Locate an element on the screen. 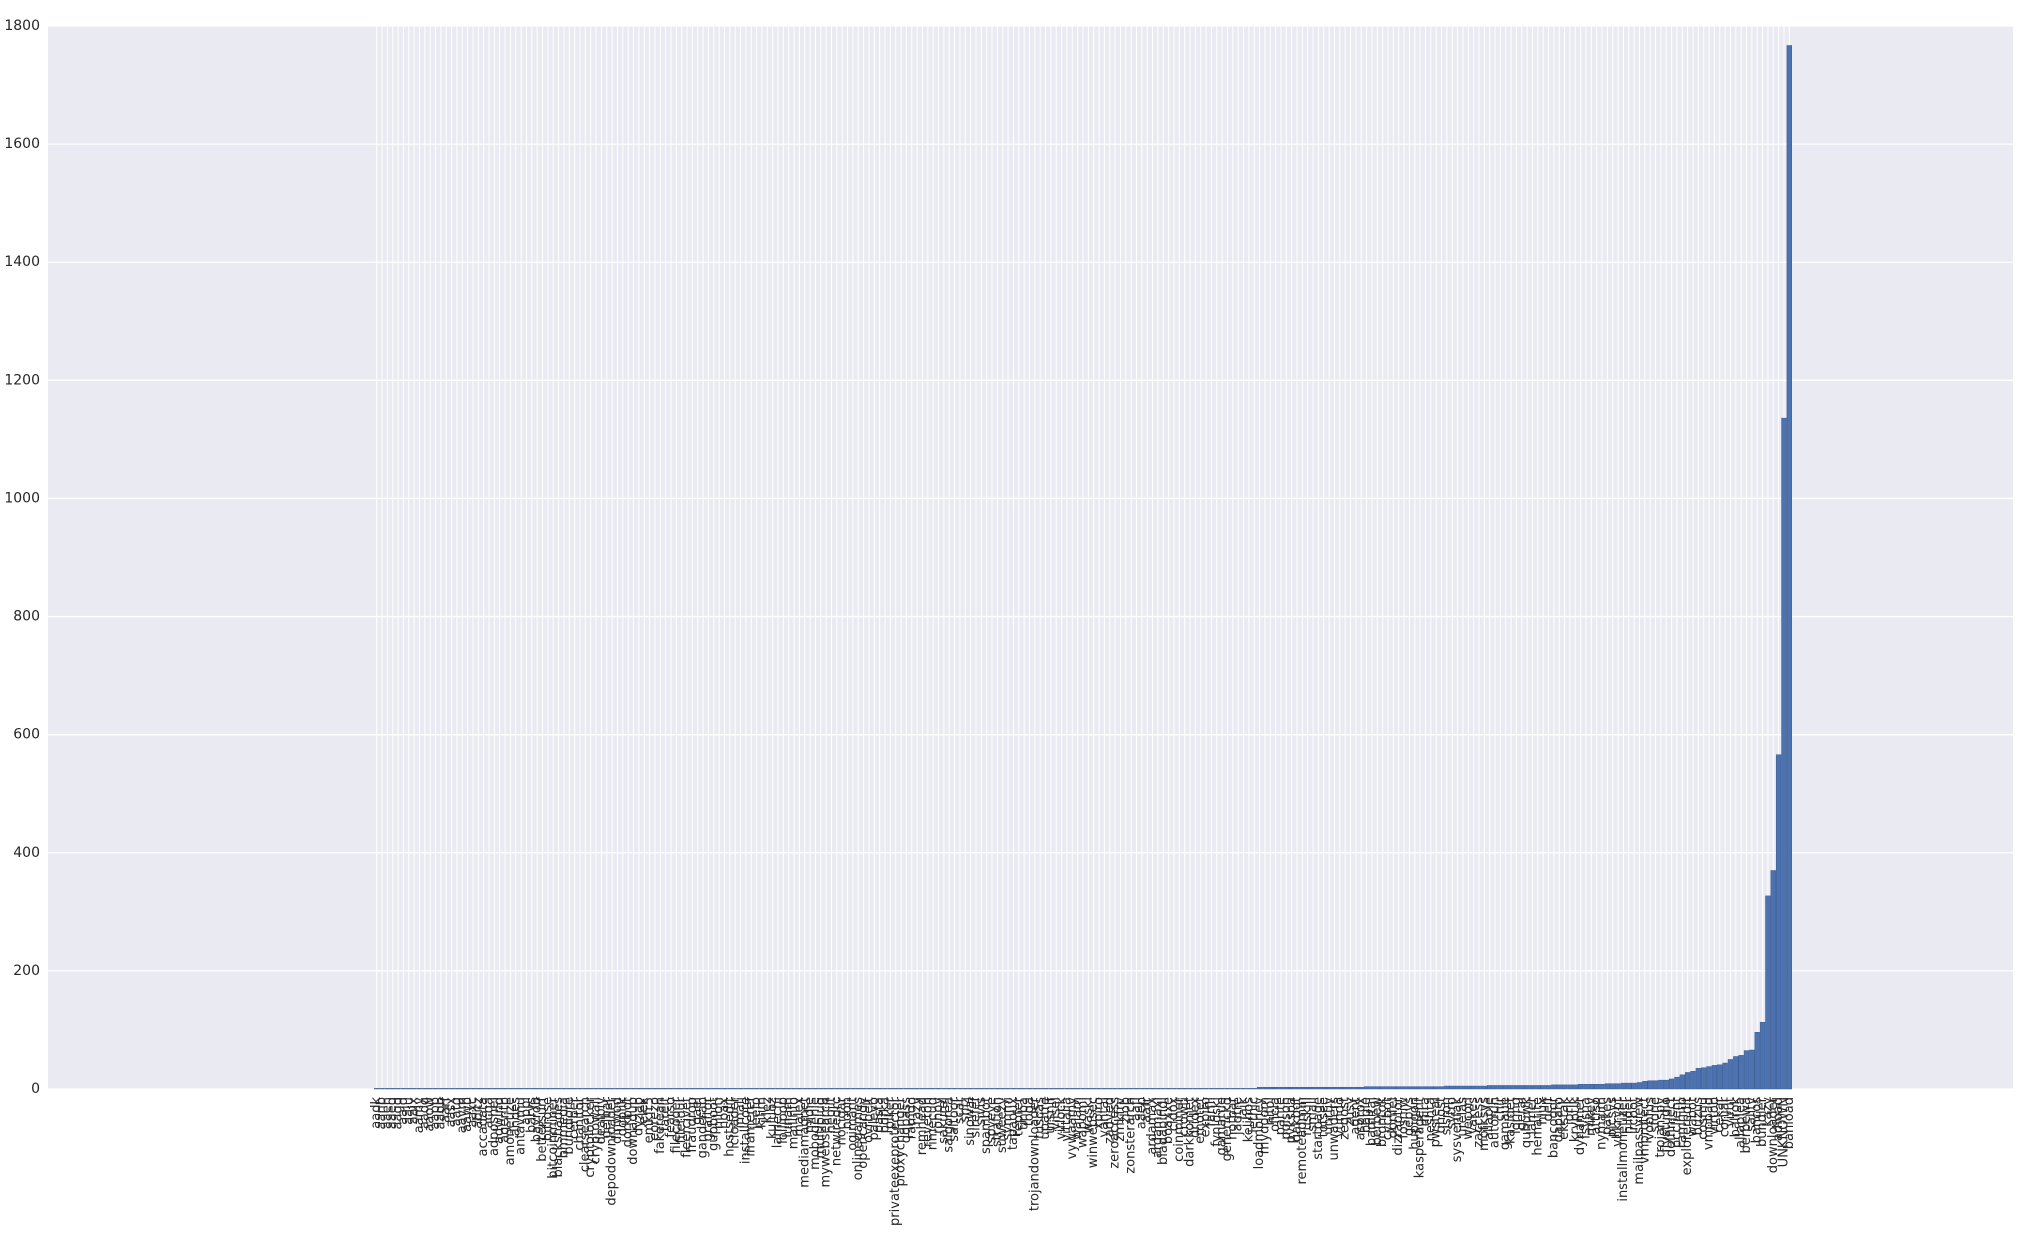 This screenshot has height=1240, width=2018. x-tick-label: kuluoz is located at coordinates (772, 1118).